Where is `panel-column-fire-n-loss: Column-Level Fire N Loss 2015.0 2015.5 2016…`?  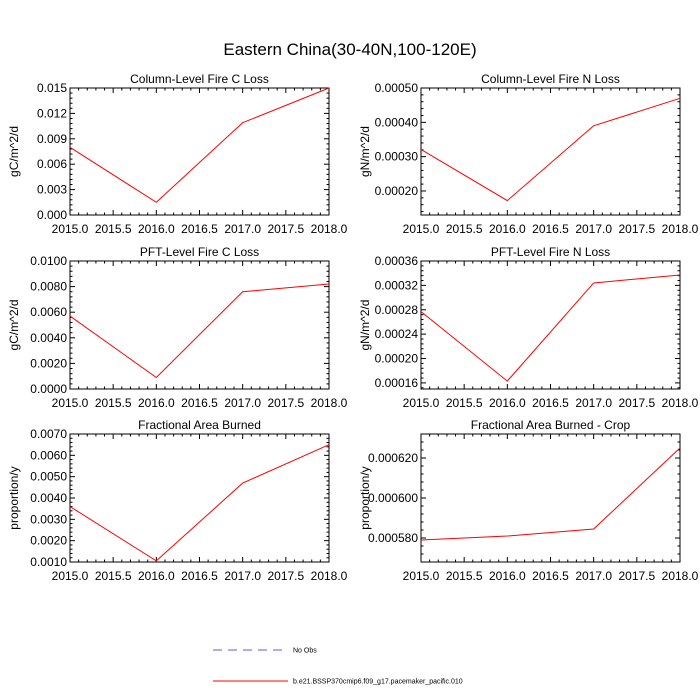
panel-column-fire-n-loss: Column-Level Fire N Loss 2015.0 2015.5 2016… is located at coordinates (528, 154).